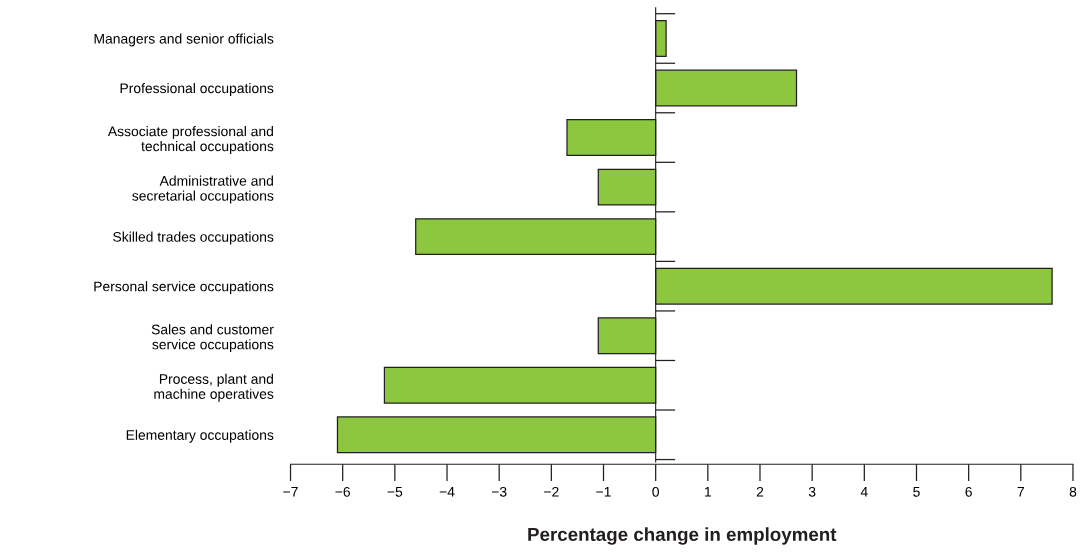 The width and height of the screenshot is (1080, 554). Describe the element at coordinates (184, 288) in the screenshot. I see `y-tick-label: Personal service occupations` at that location.